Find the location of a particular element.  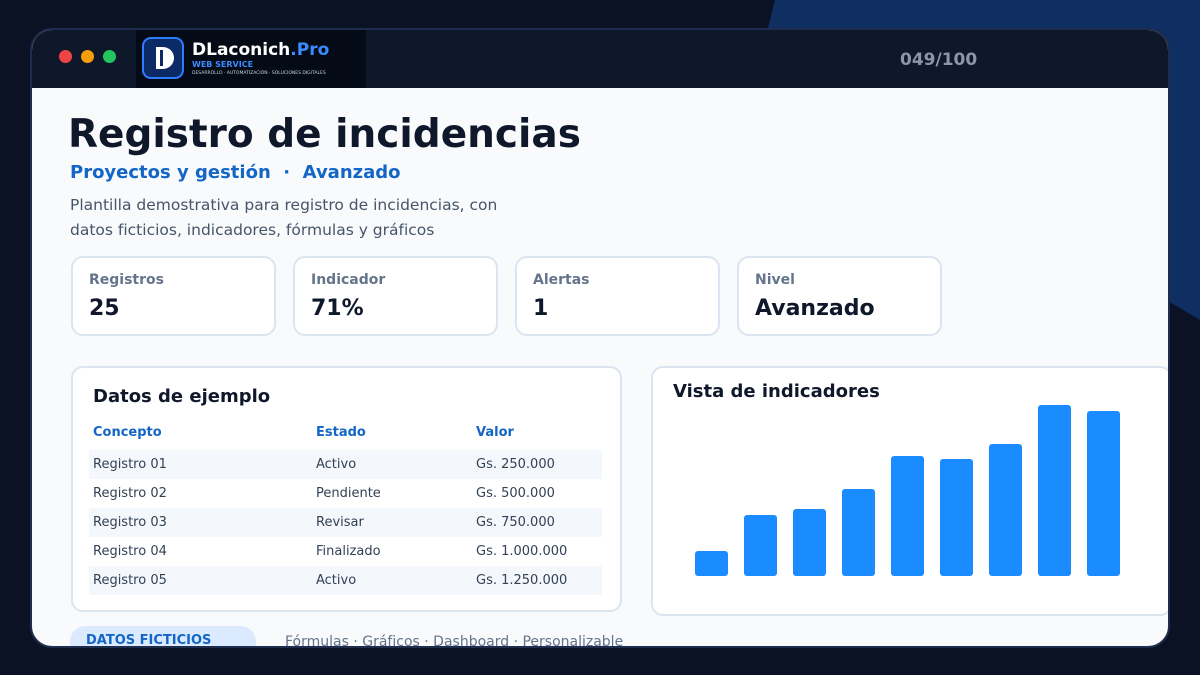

cell: Pendiente is located at coordinates (348, 493).